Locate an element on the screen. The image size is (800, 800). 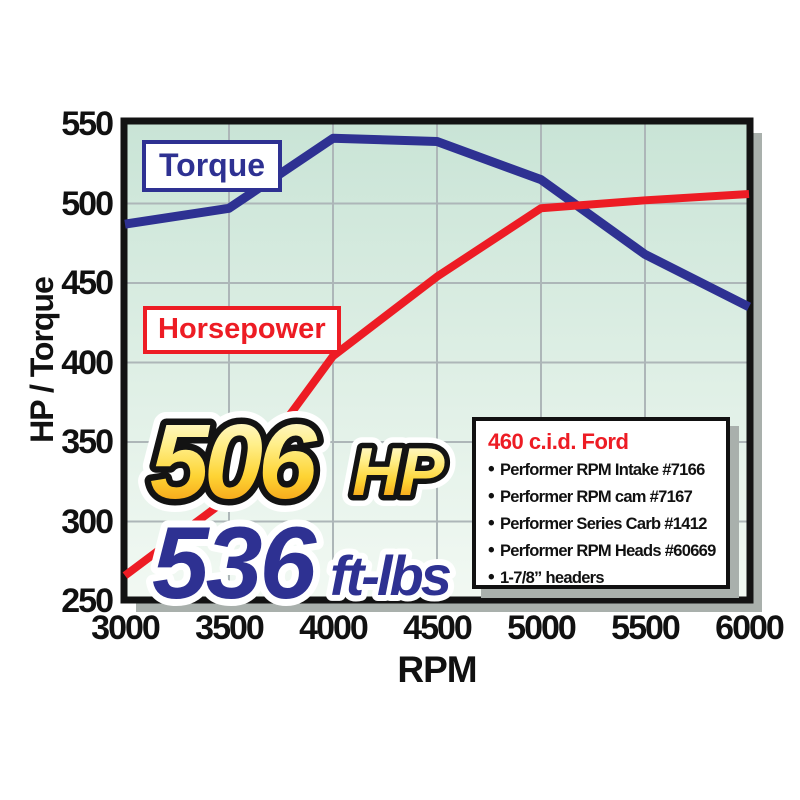
x-axis-label: RPM is located at coordinates (437, 669).